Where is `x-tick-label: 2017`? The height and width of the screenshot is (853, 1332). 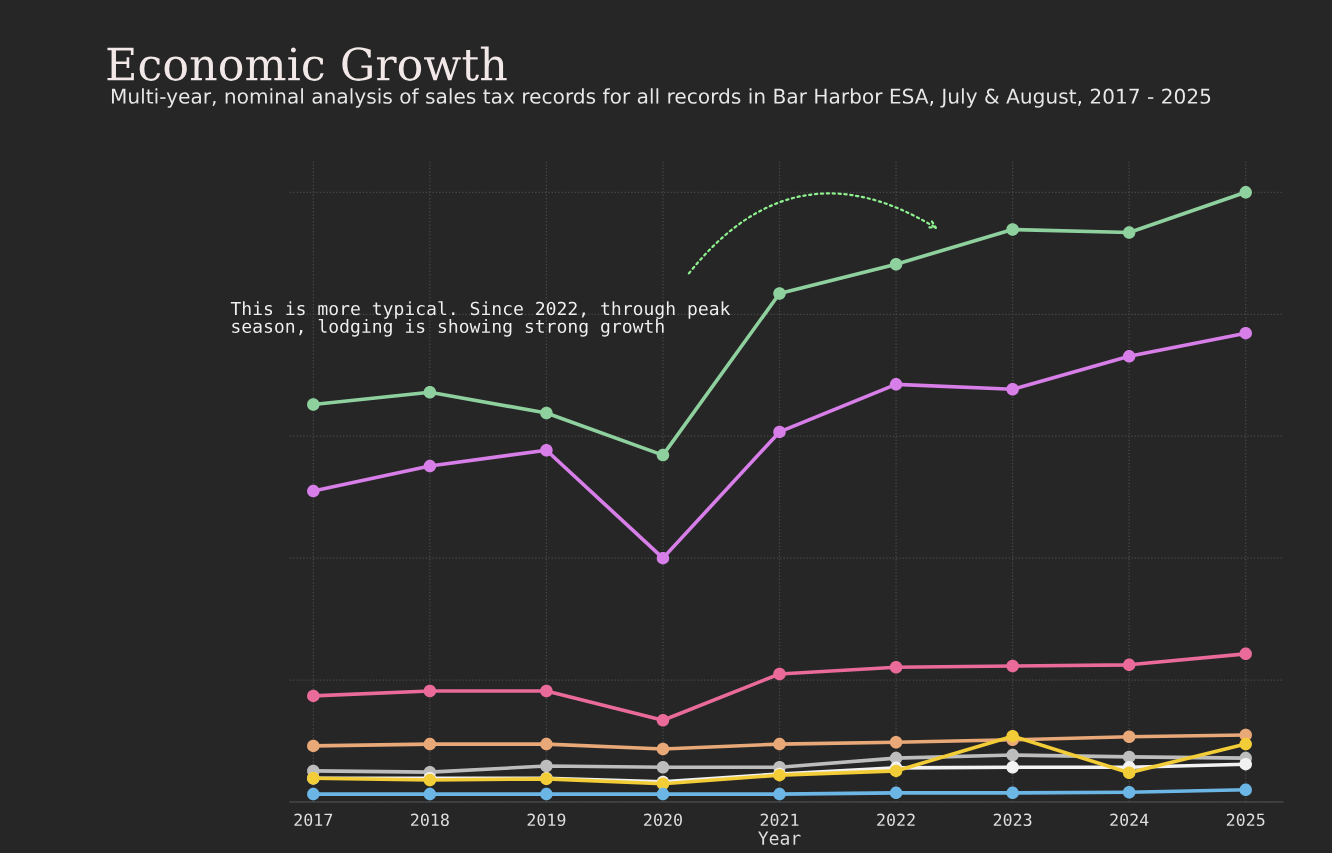
x-tick-label: 2017 is located at coordinates (313, 820).